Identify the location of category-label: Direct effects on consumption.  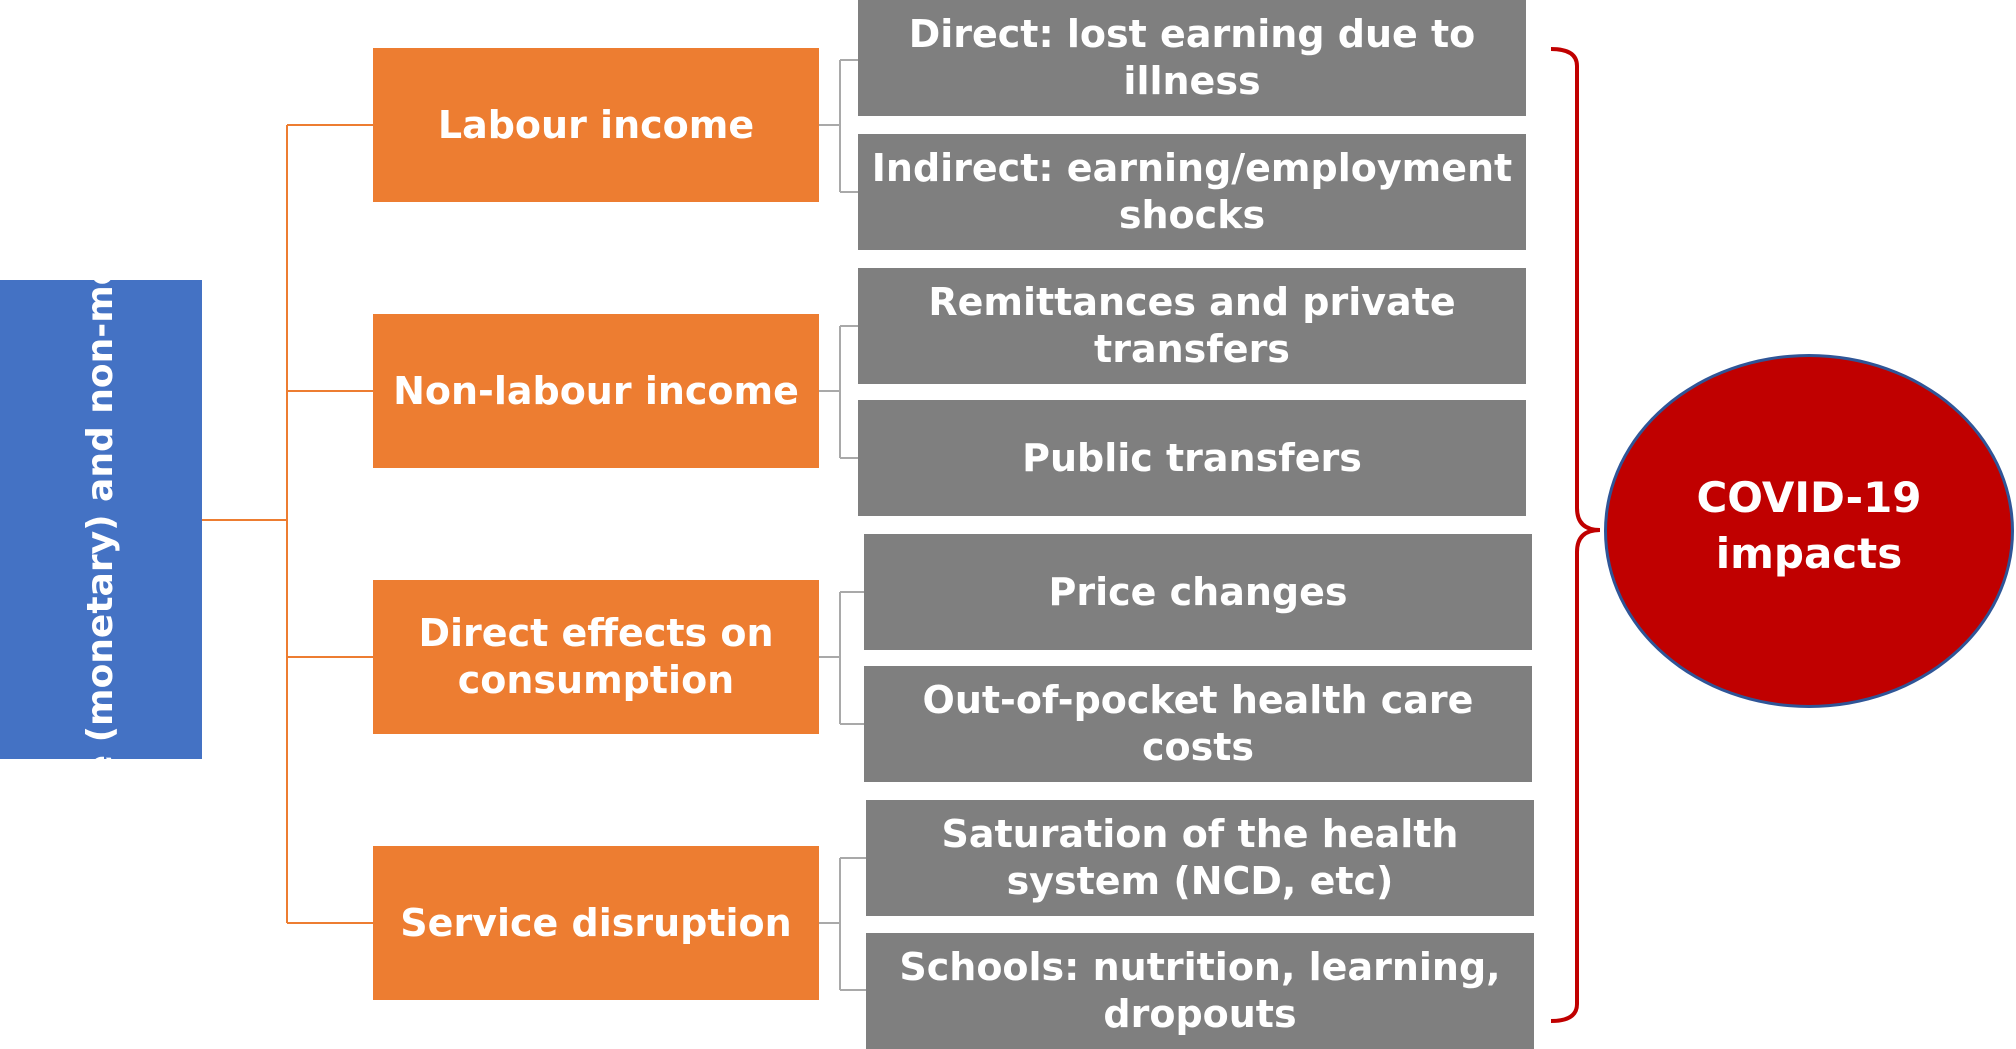
(596, 656).